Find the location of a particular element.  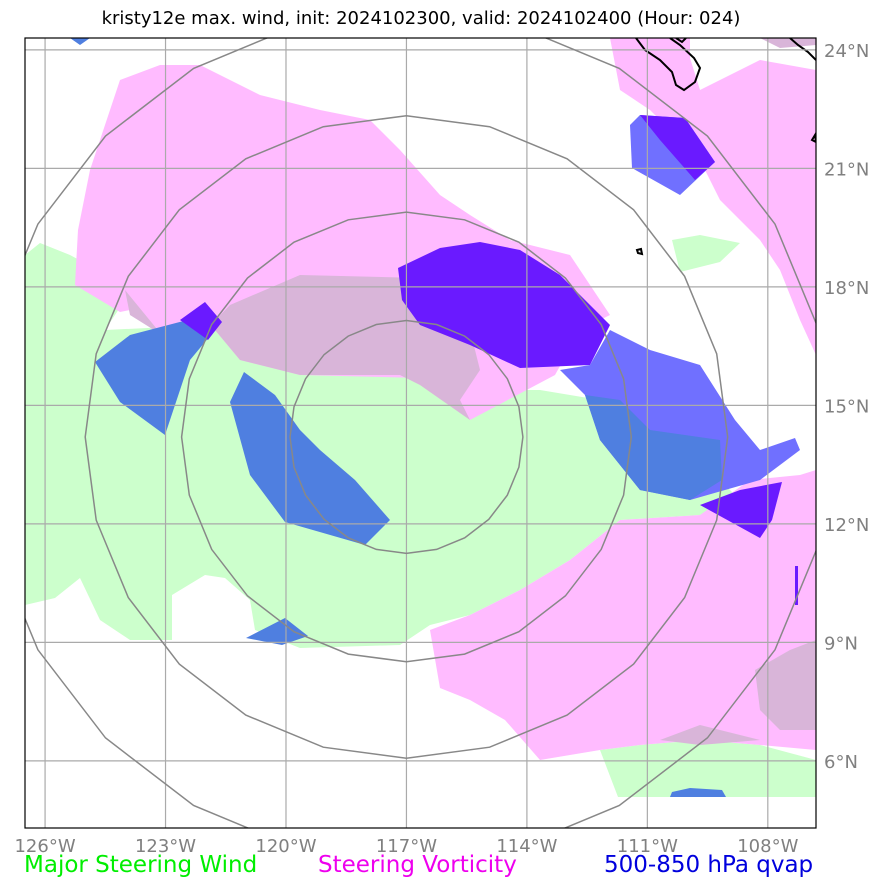

longitude-tick-label: 114°W is located at coordinates (526, 846).